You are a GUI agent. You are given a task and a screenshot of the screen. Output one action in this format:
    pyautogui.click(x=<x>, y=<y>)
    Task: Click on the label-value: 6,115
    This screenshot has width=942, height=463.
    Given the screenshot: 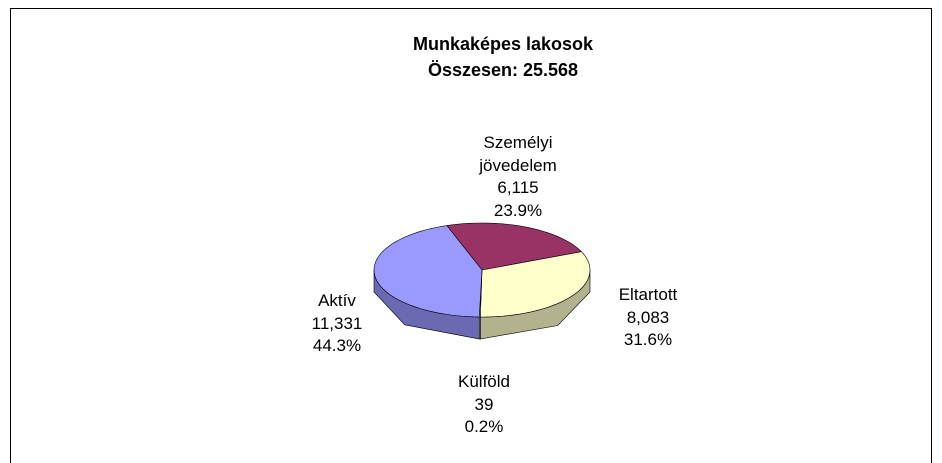 What is the action you would take?
    pyautogui.click(x=518, y=187)
    